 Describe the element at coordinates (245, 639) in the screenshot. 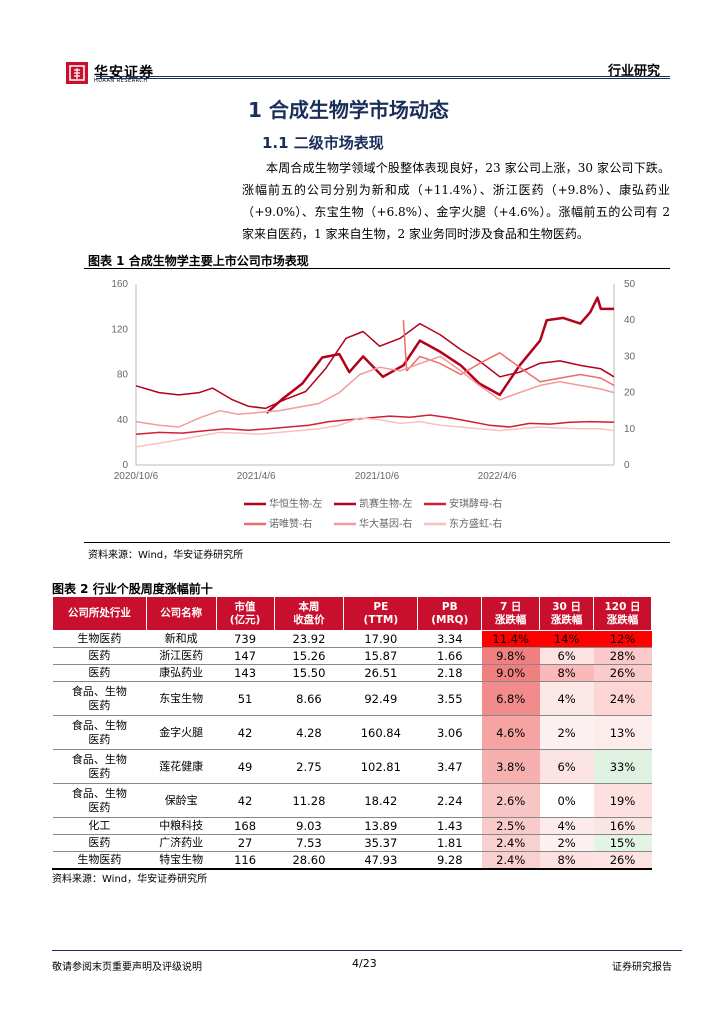

I see `table-cell: 739` at that location.